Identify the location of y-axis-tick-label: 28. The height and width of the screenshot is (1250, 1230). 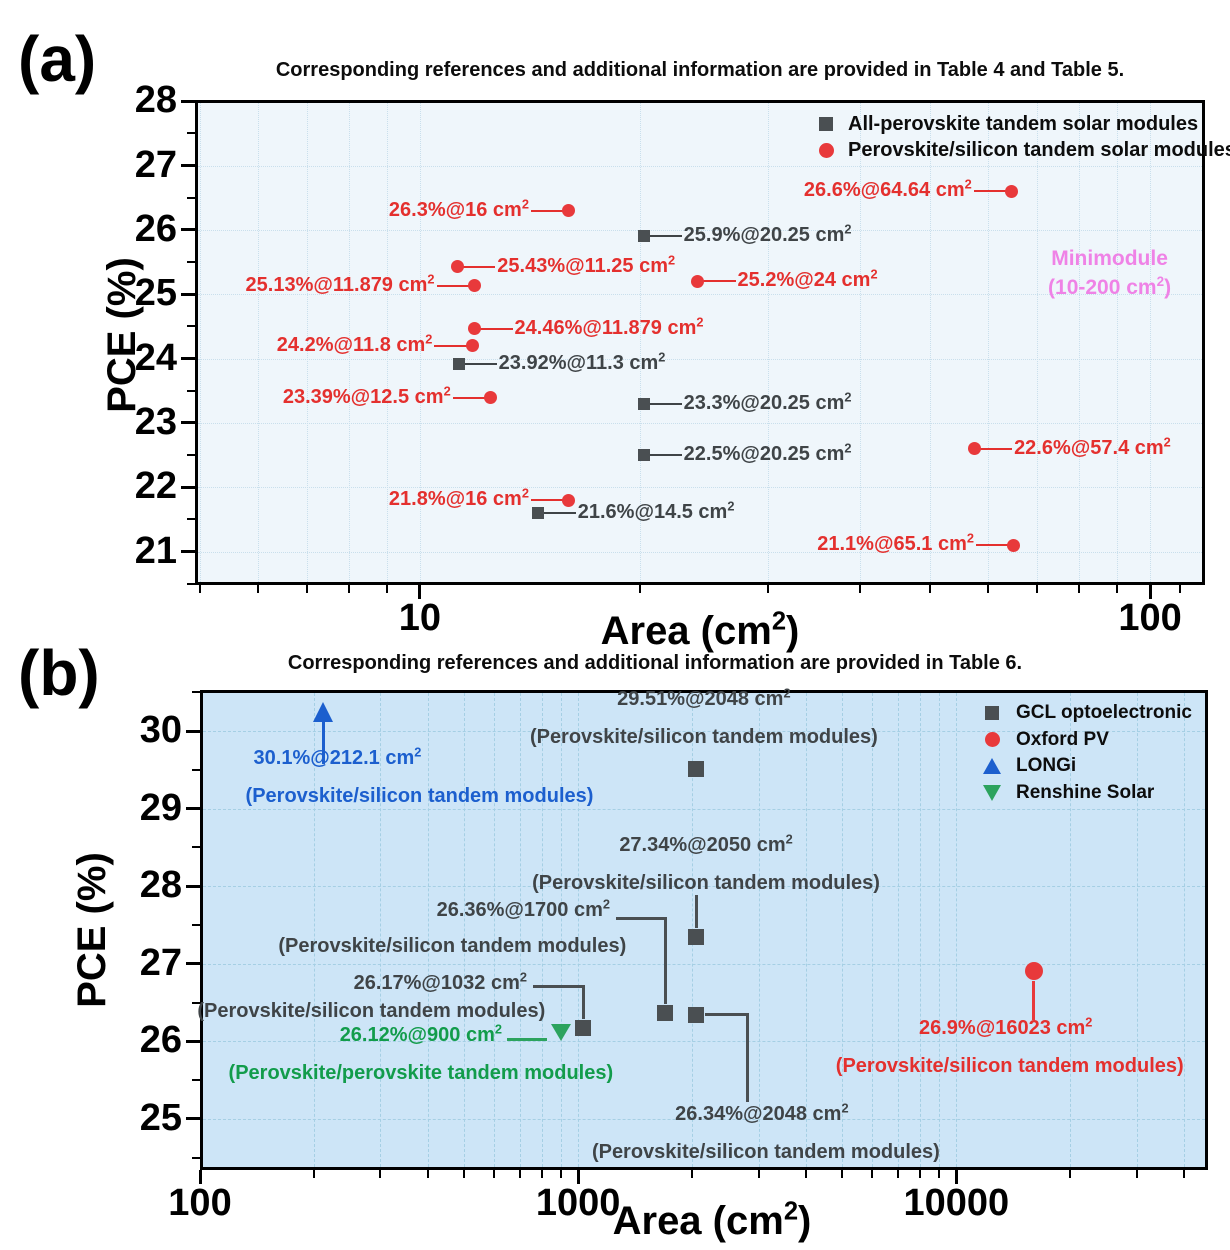
(155, 100).